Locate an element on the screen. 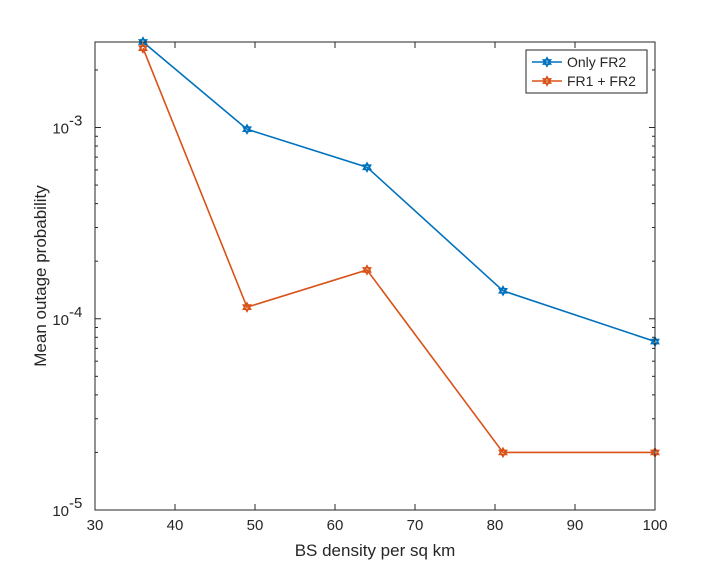  y-tick-label: 10 -5 is located at coordinates (67, 507).